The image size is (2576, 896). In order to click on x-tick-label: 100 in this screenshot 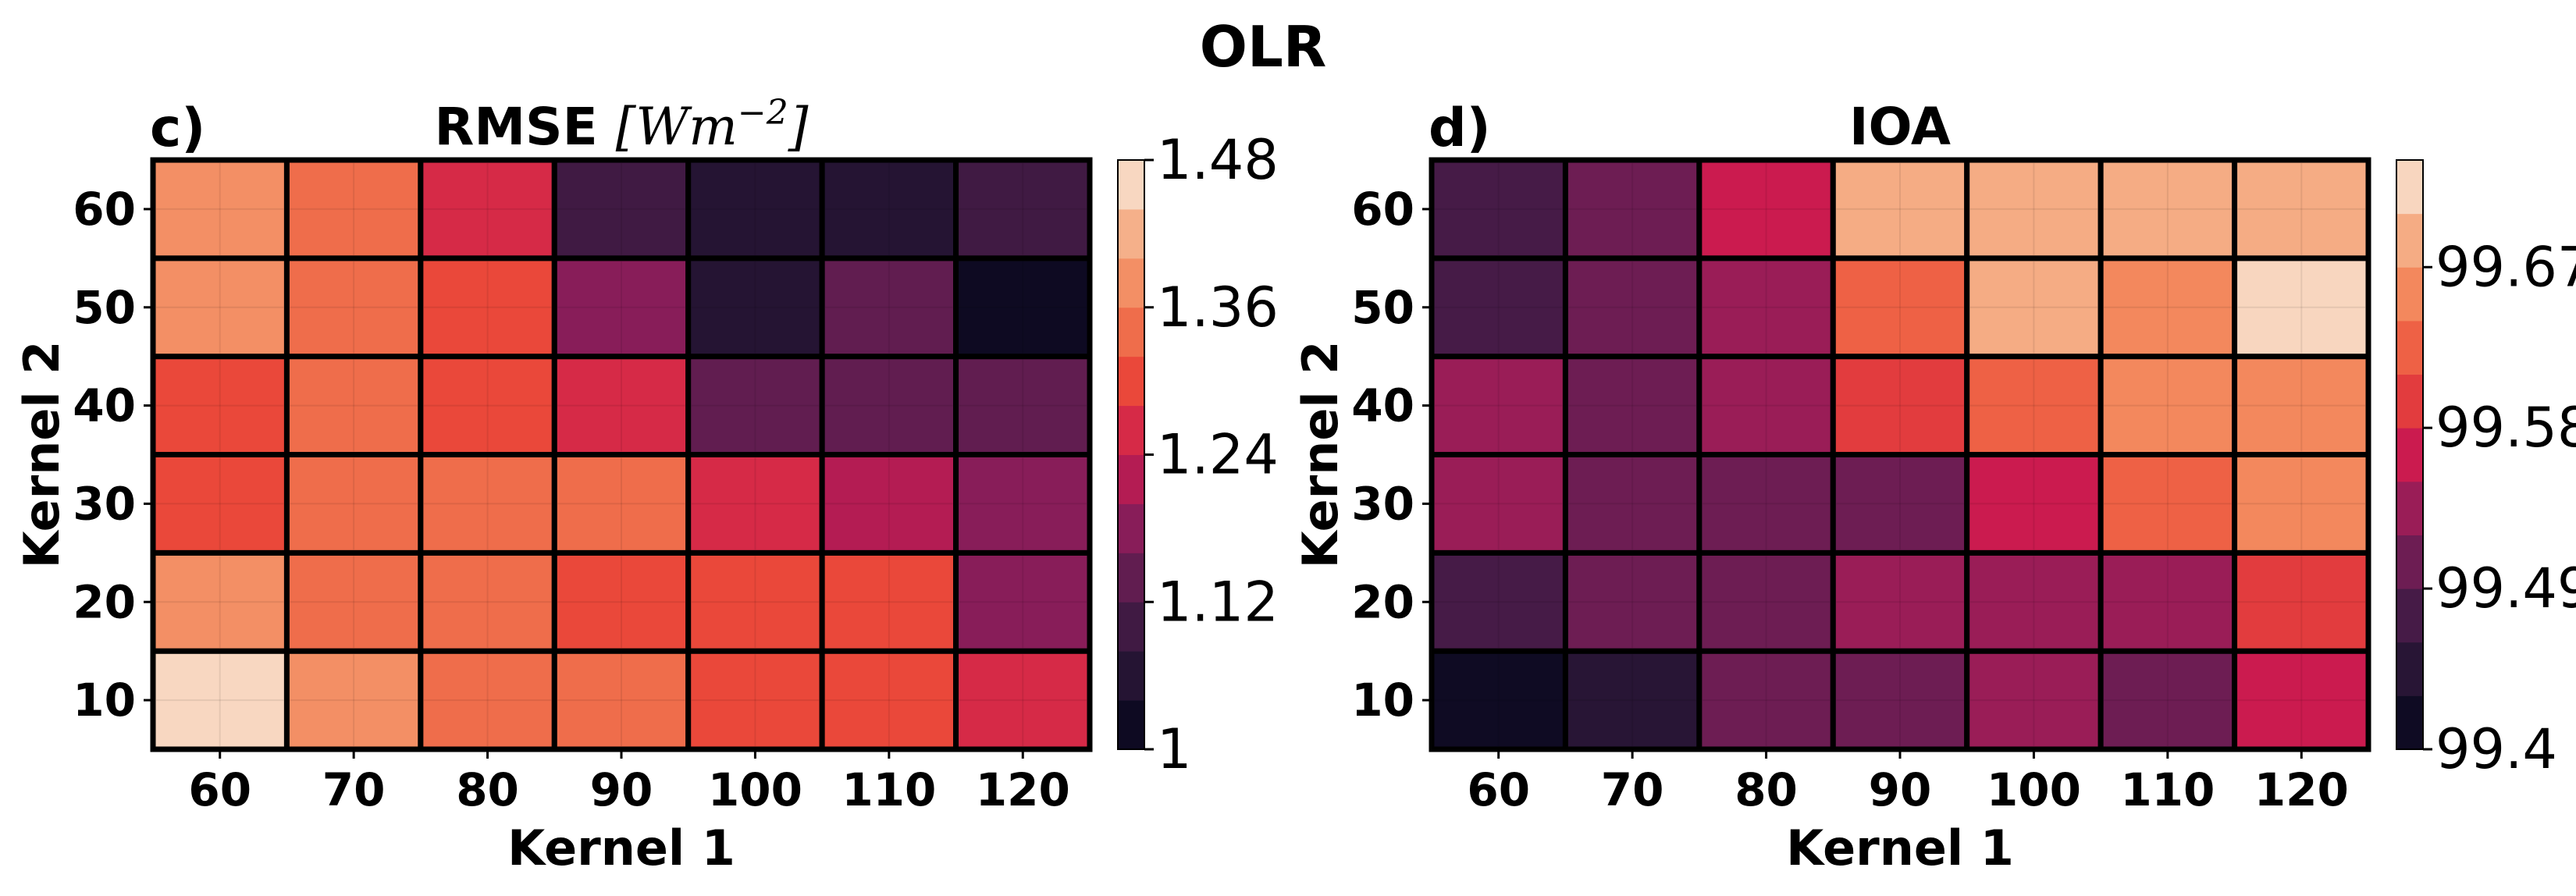, I will do `click(755, 789)`.